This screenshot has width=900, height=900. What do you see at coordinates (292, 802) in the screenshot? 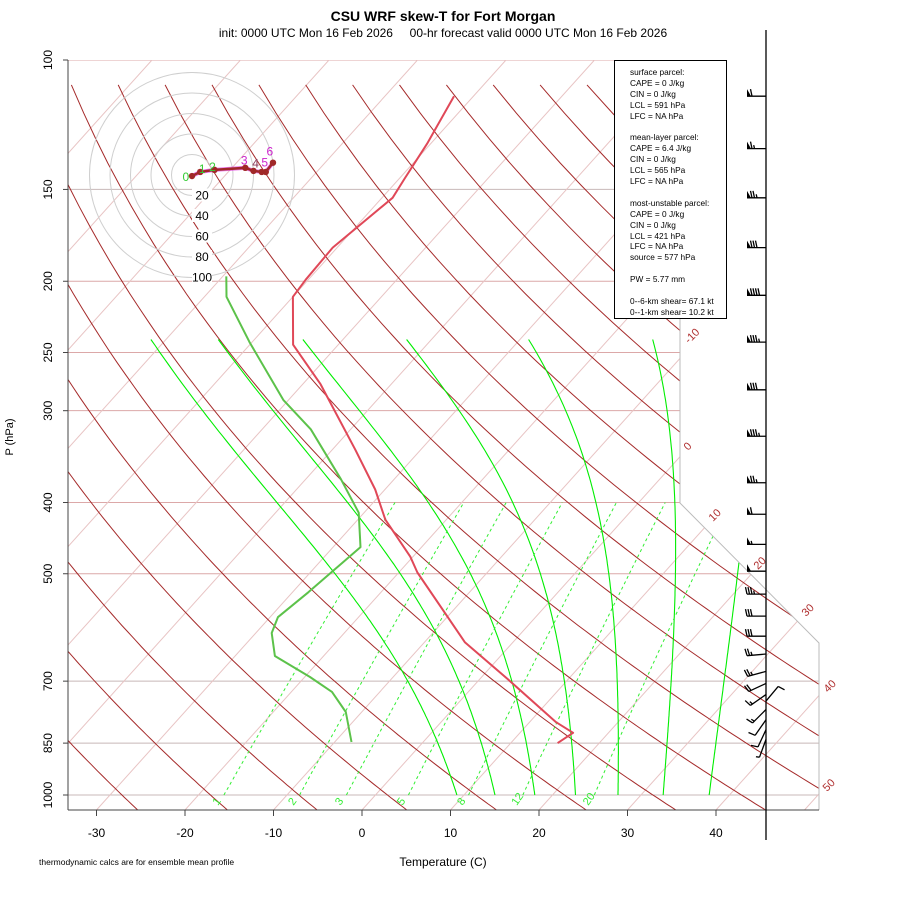
I see `mixing-ratio-label: 2` at bounding box center [292, 802].